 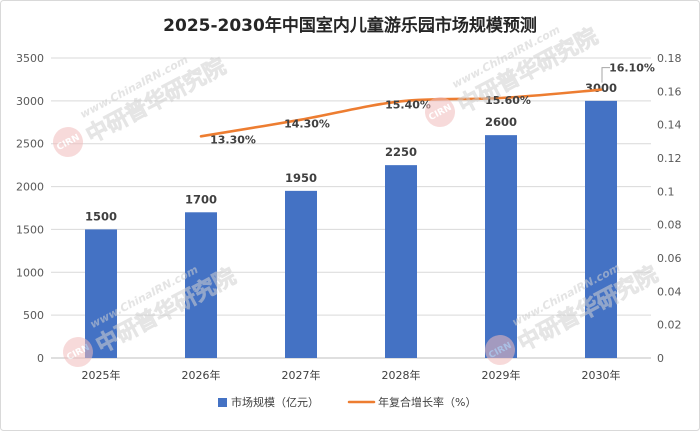 I want to click on line-value-labels: 13.30% 14.30% 15.40% 15.60% 16.10%, so click(x=432, y=104).